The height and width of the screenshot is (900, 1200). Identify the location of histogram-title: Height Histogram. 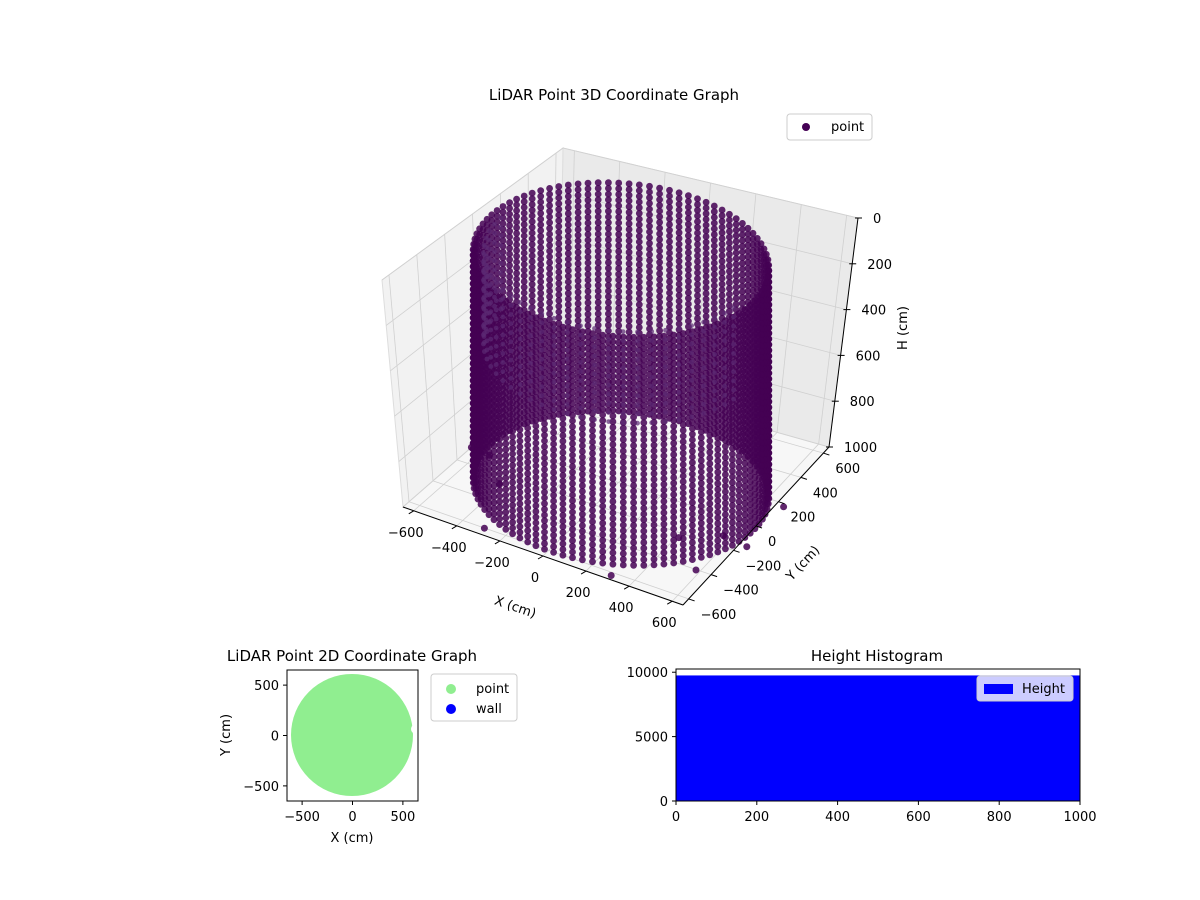
(877, 656).